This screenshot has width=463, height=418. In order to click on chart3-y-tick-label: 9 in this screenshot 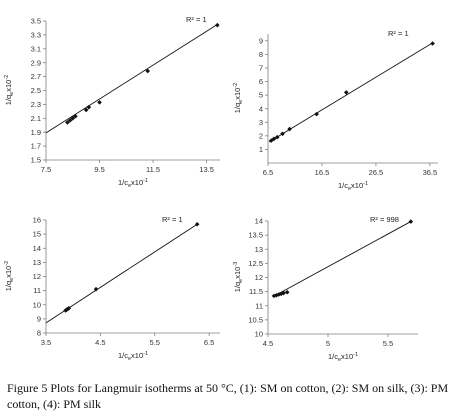, I will do `click(39, 318)`.